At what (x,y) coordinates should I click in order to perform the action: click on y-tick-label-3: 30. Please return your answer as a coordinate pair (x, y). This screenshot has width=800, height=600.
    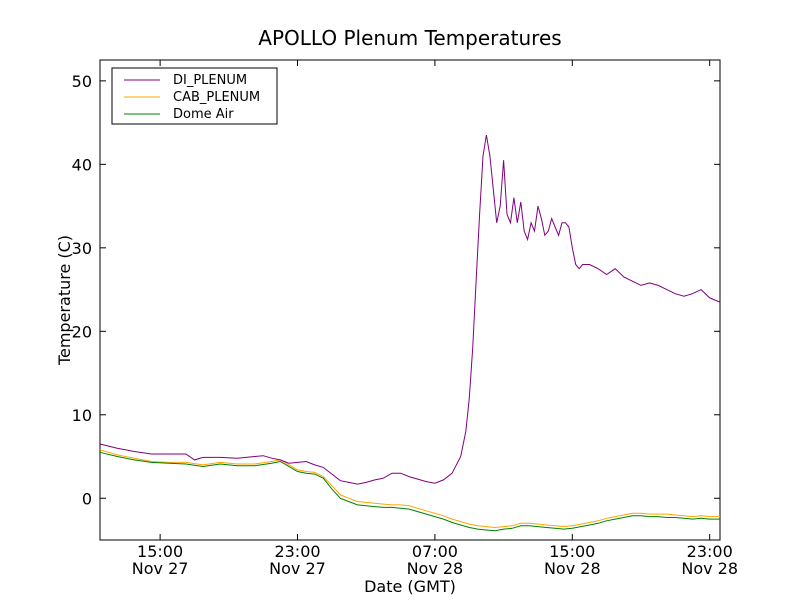
    Looking at the image, I should click on (82, 248).